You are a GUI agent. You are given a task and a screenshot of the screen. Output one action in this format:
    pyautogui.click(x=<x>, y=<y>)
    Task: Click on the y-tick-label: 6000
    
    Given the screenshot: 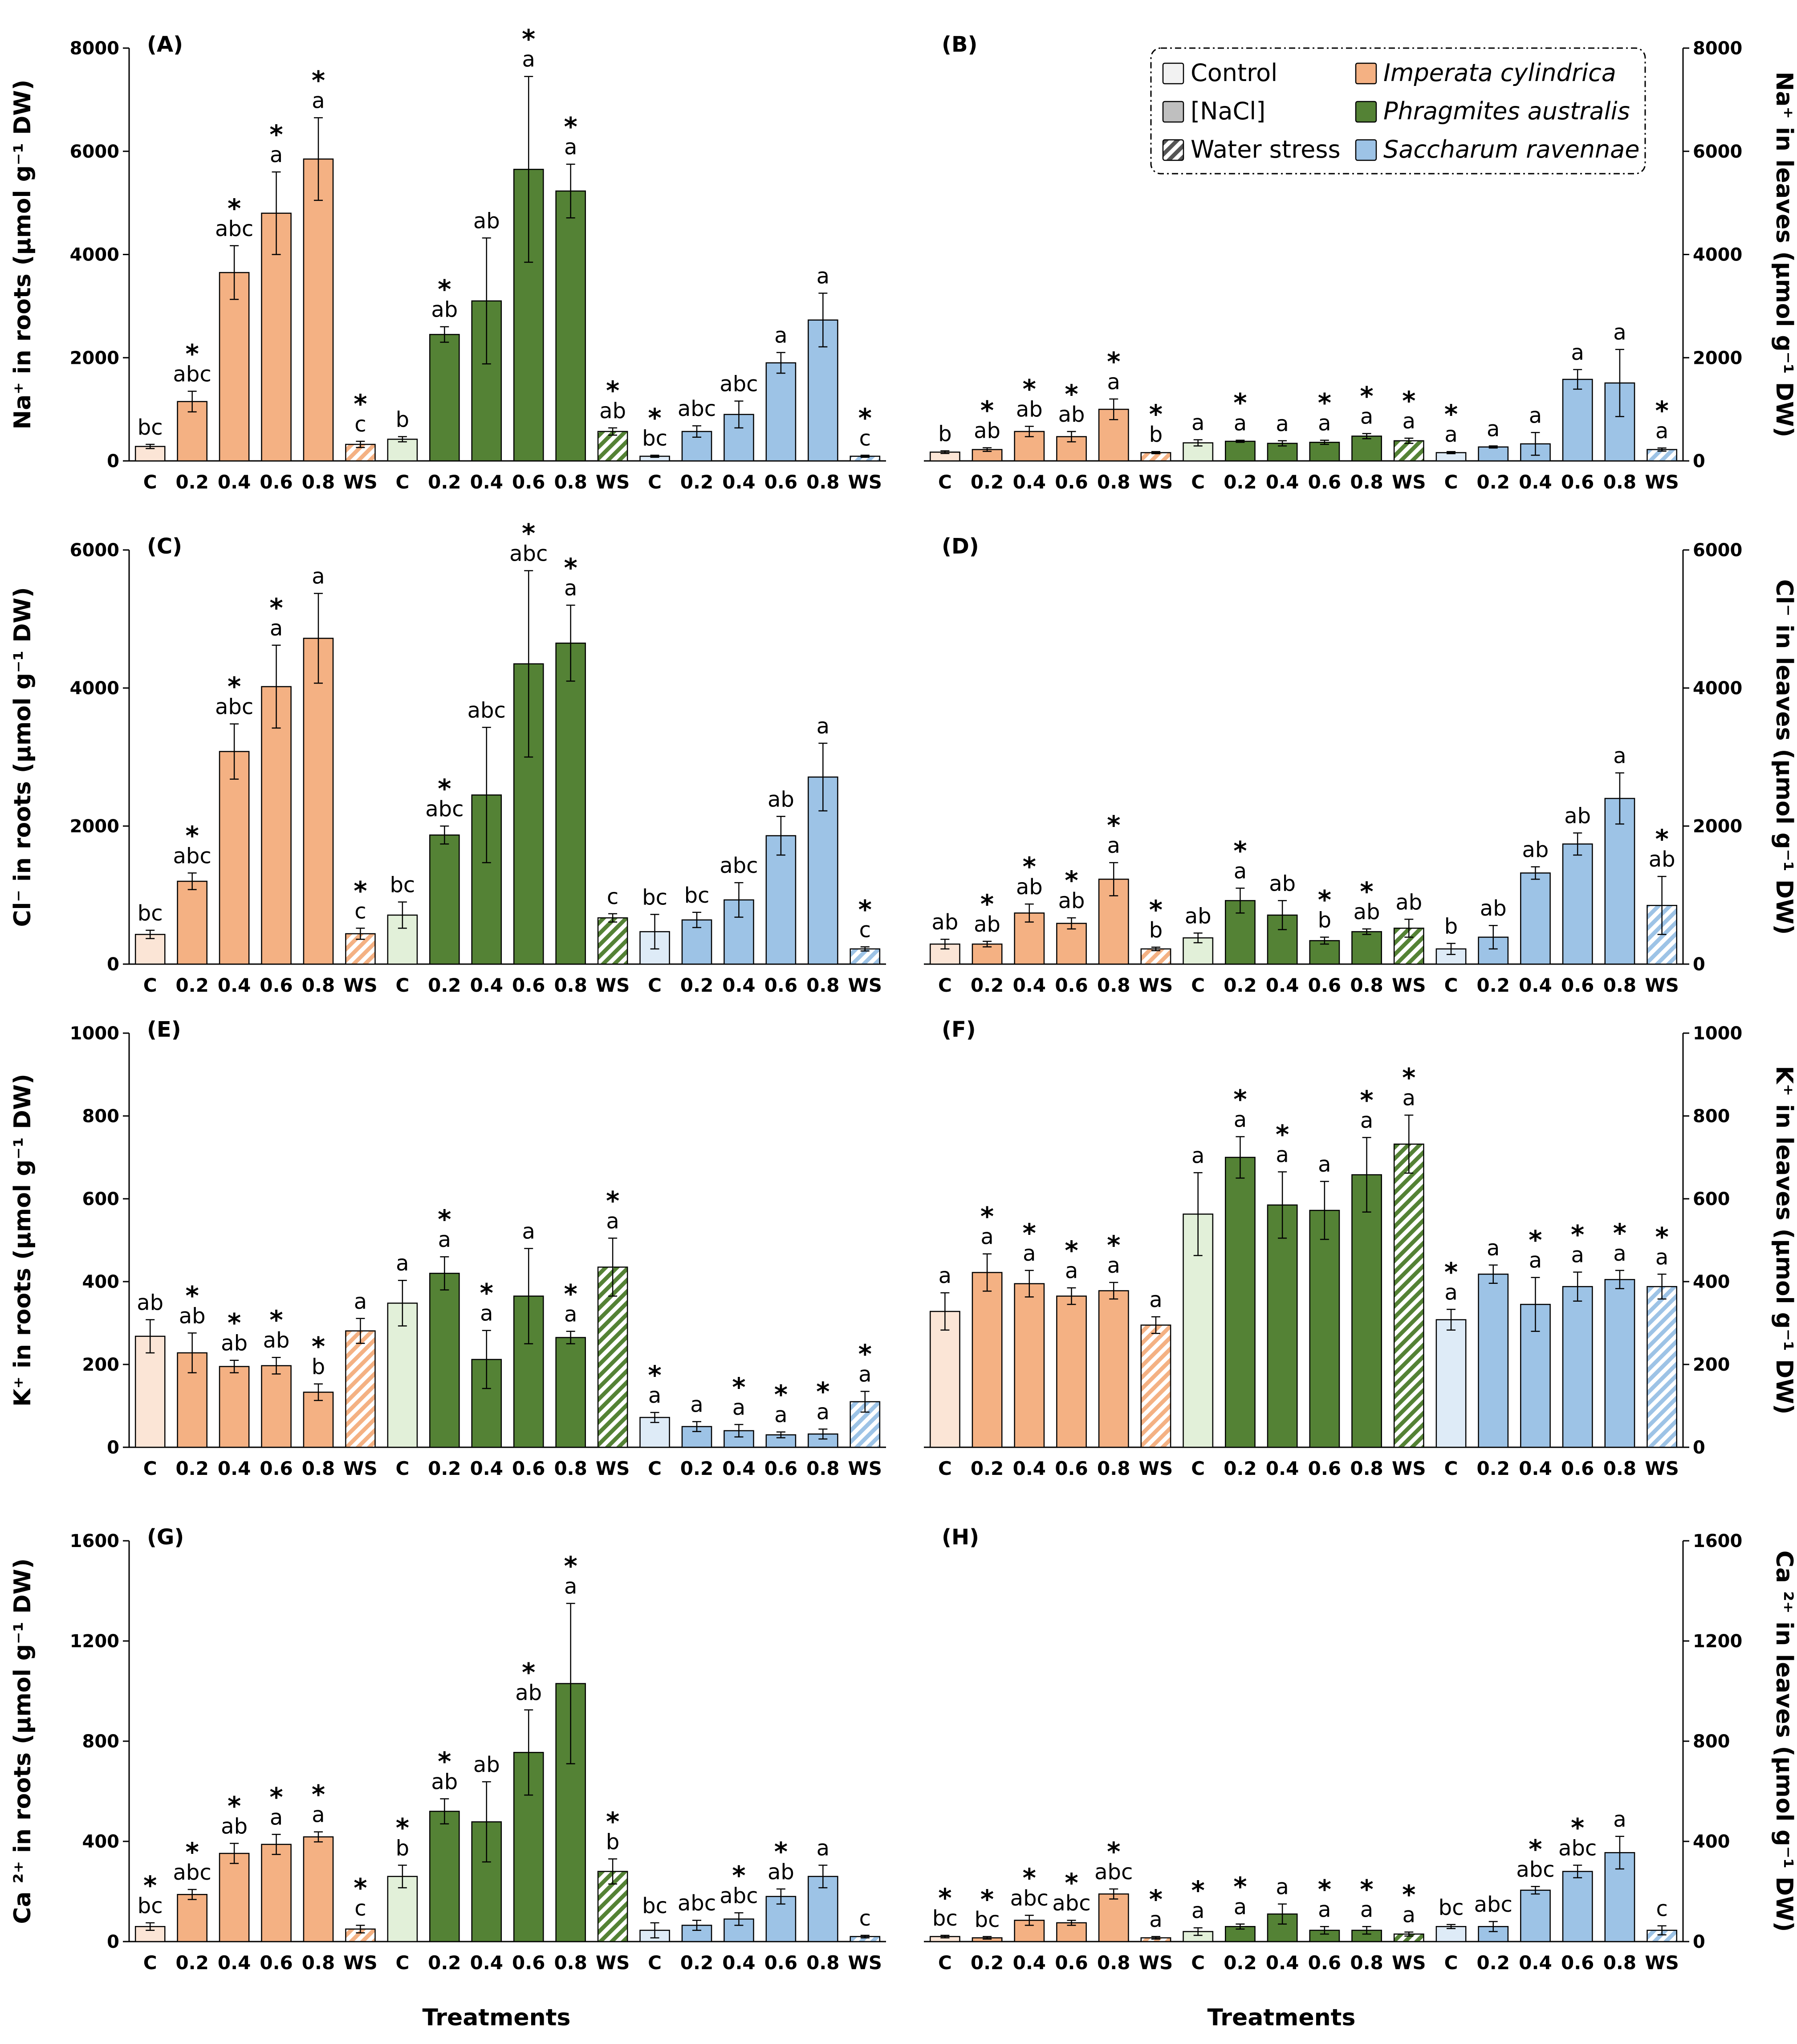 What is the action you would take?
    pyautogui.click(x=1717, y=152)
    